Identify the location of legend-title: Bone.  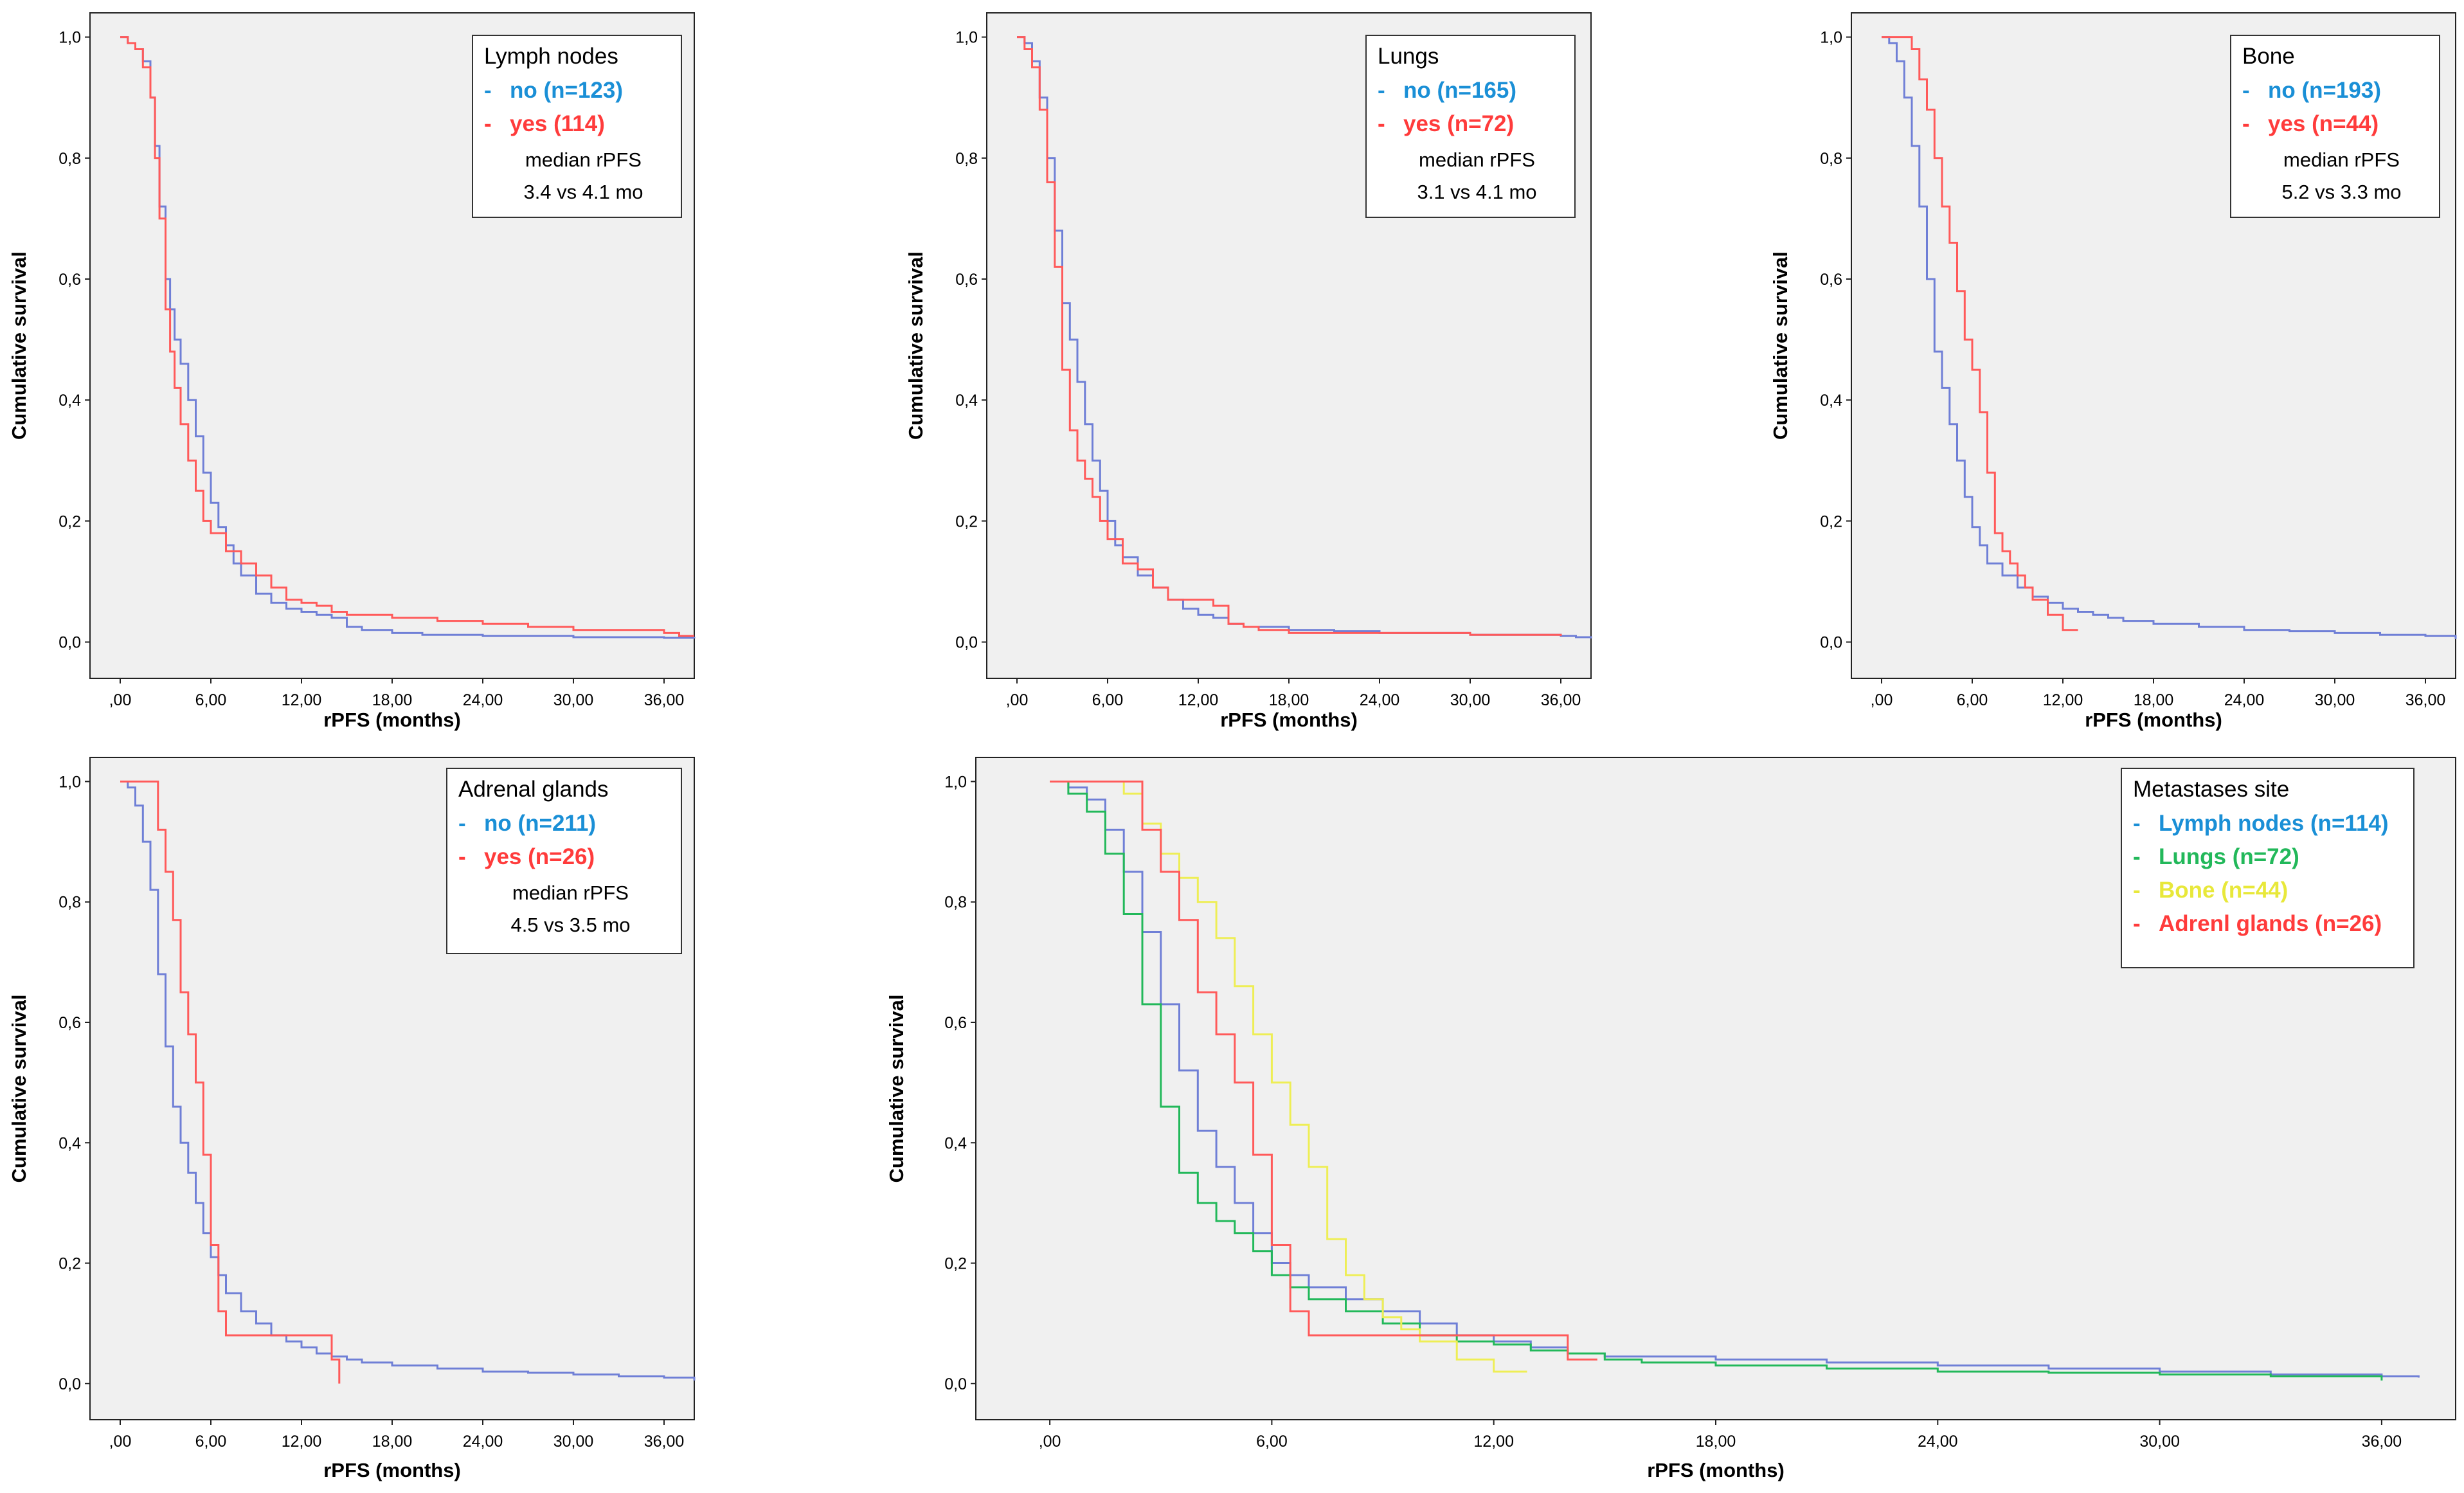
(2268, 56).